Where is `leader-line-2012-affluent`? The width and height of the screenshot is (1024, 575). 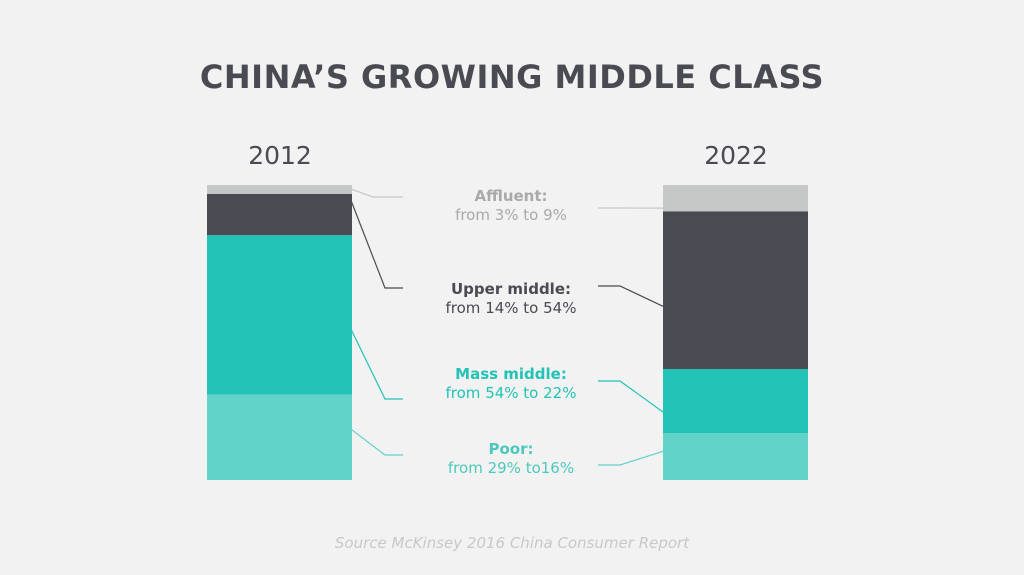
leader-line-2012-affluent is located at coordinates (377, 193).